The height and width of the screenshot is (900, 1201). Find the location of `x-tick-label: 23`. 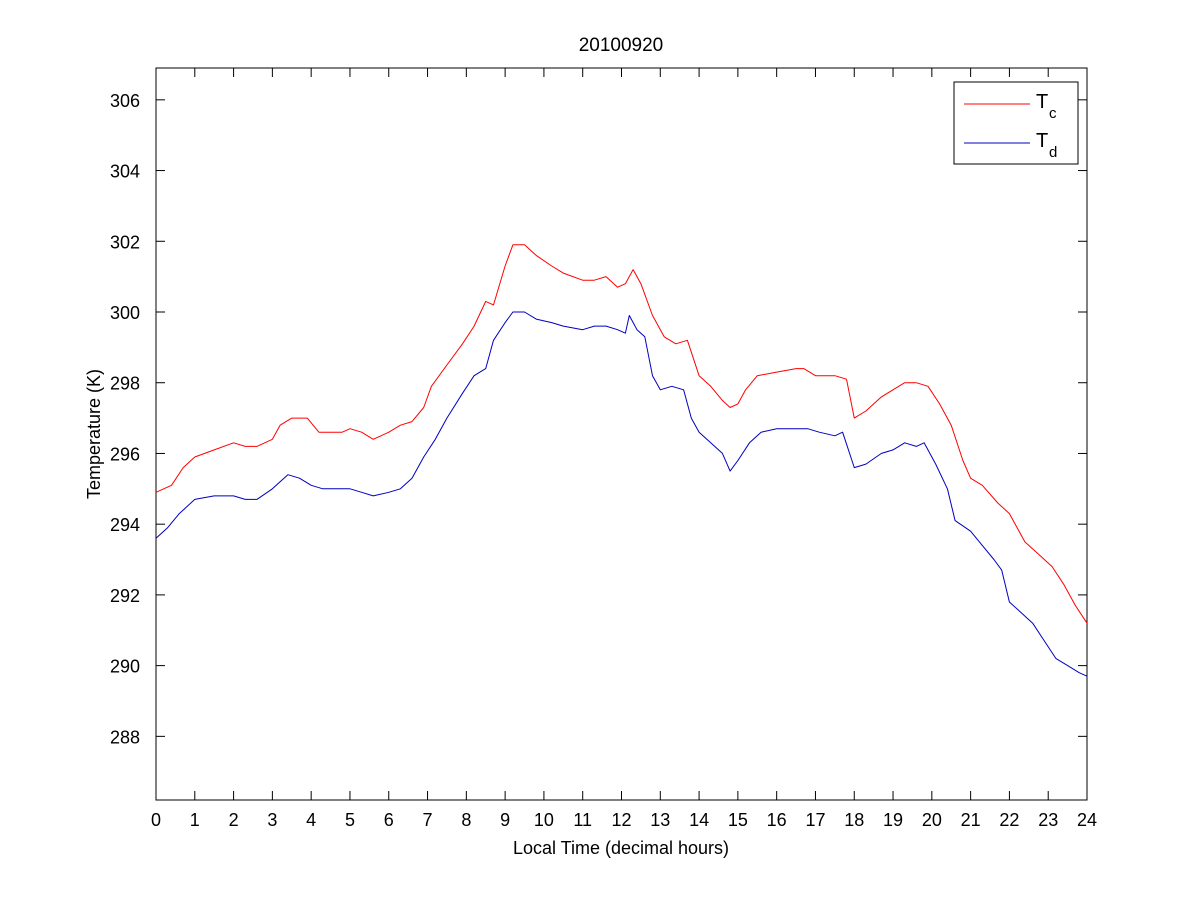

x-tick-label: 23 is located at coordinates (1048, 820).